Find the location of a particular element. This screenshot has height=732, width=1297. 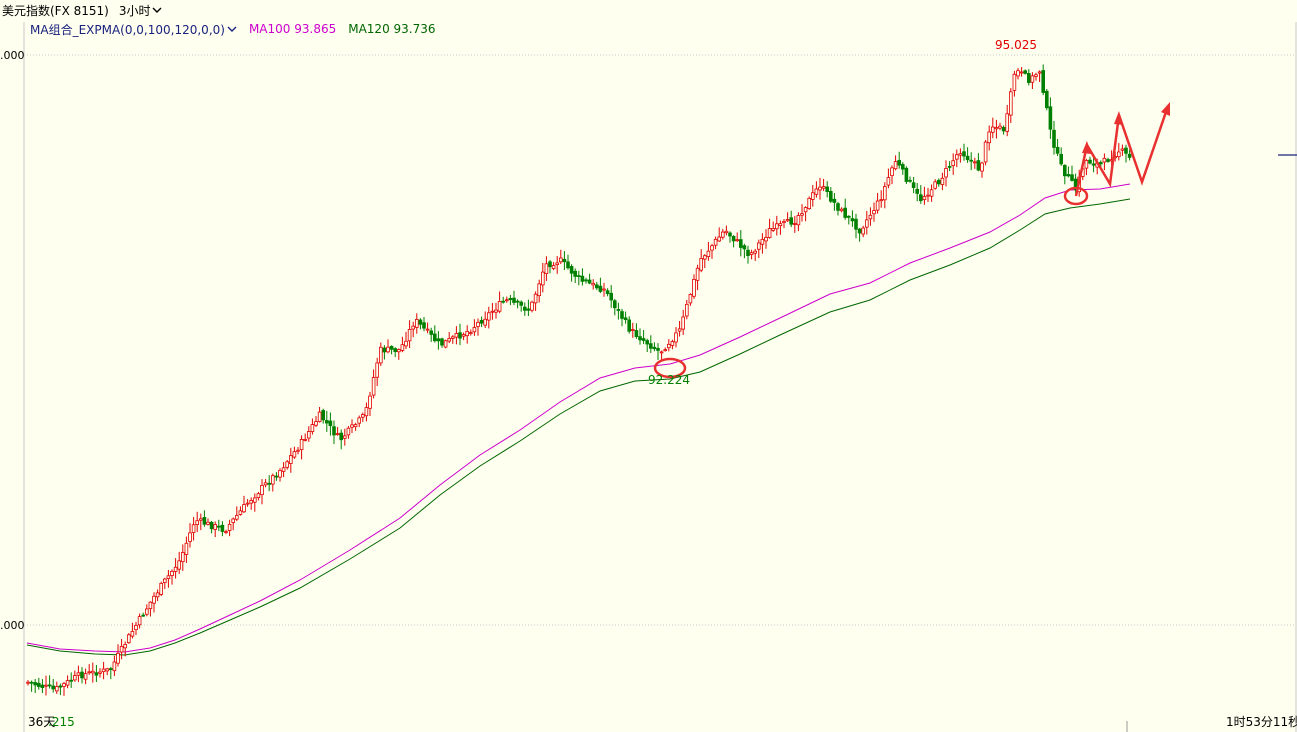

indicator-selector: MA组合_EXPMA(0,0,100,120,0,0) is located at coordinates (133, 29).